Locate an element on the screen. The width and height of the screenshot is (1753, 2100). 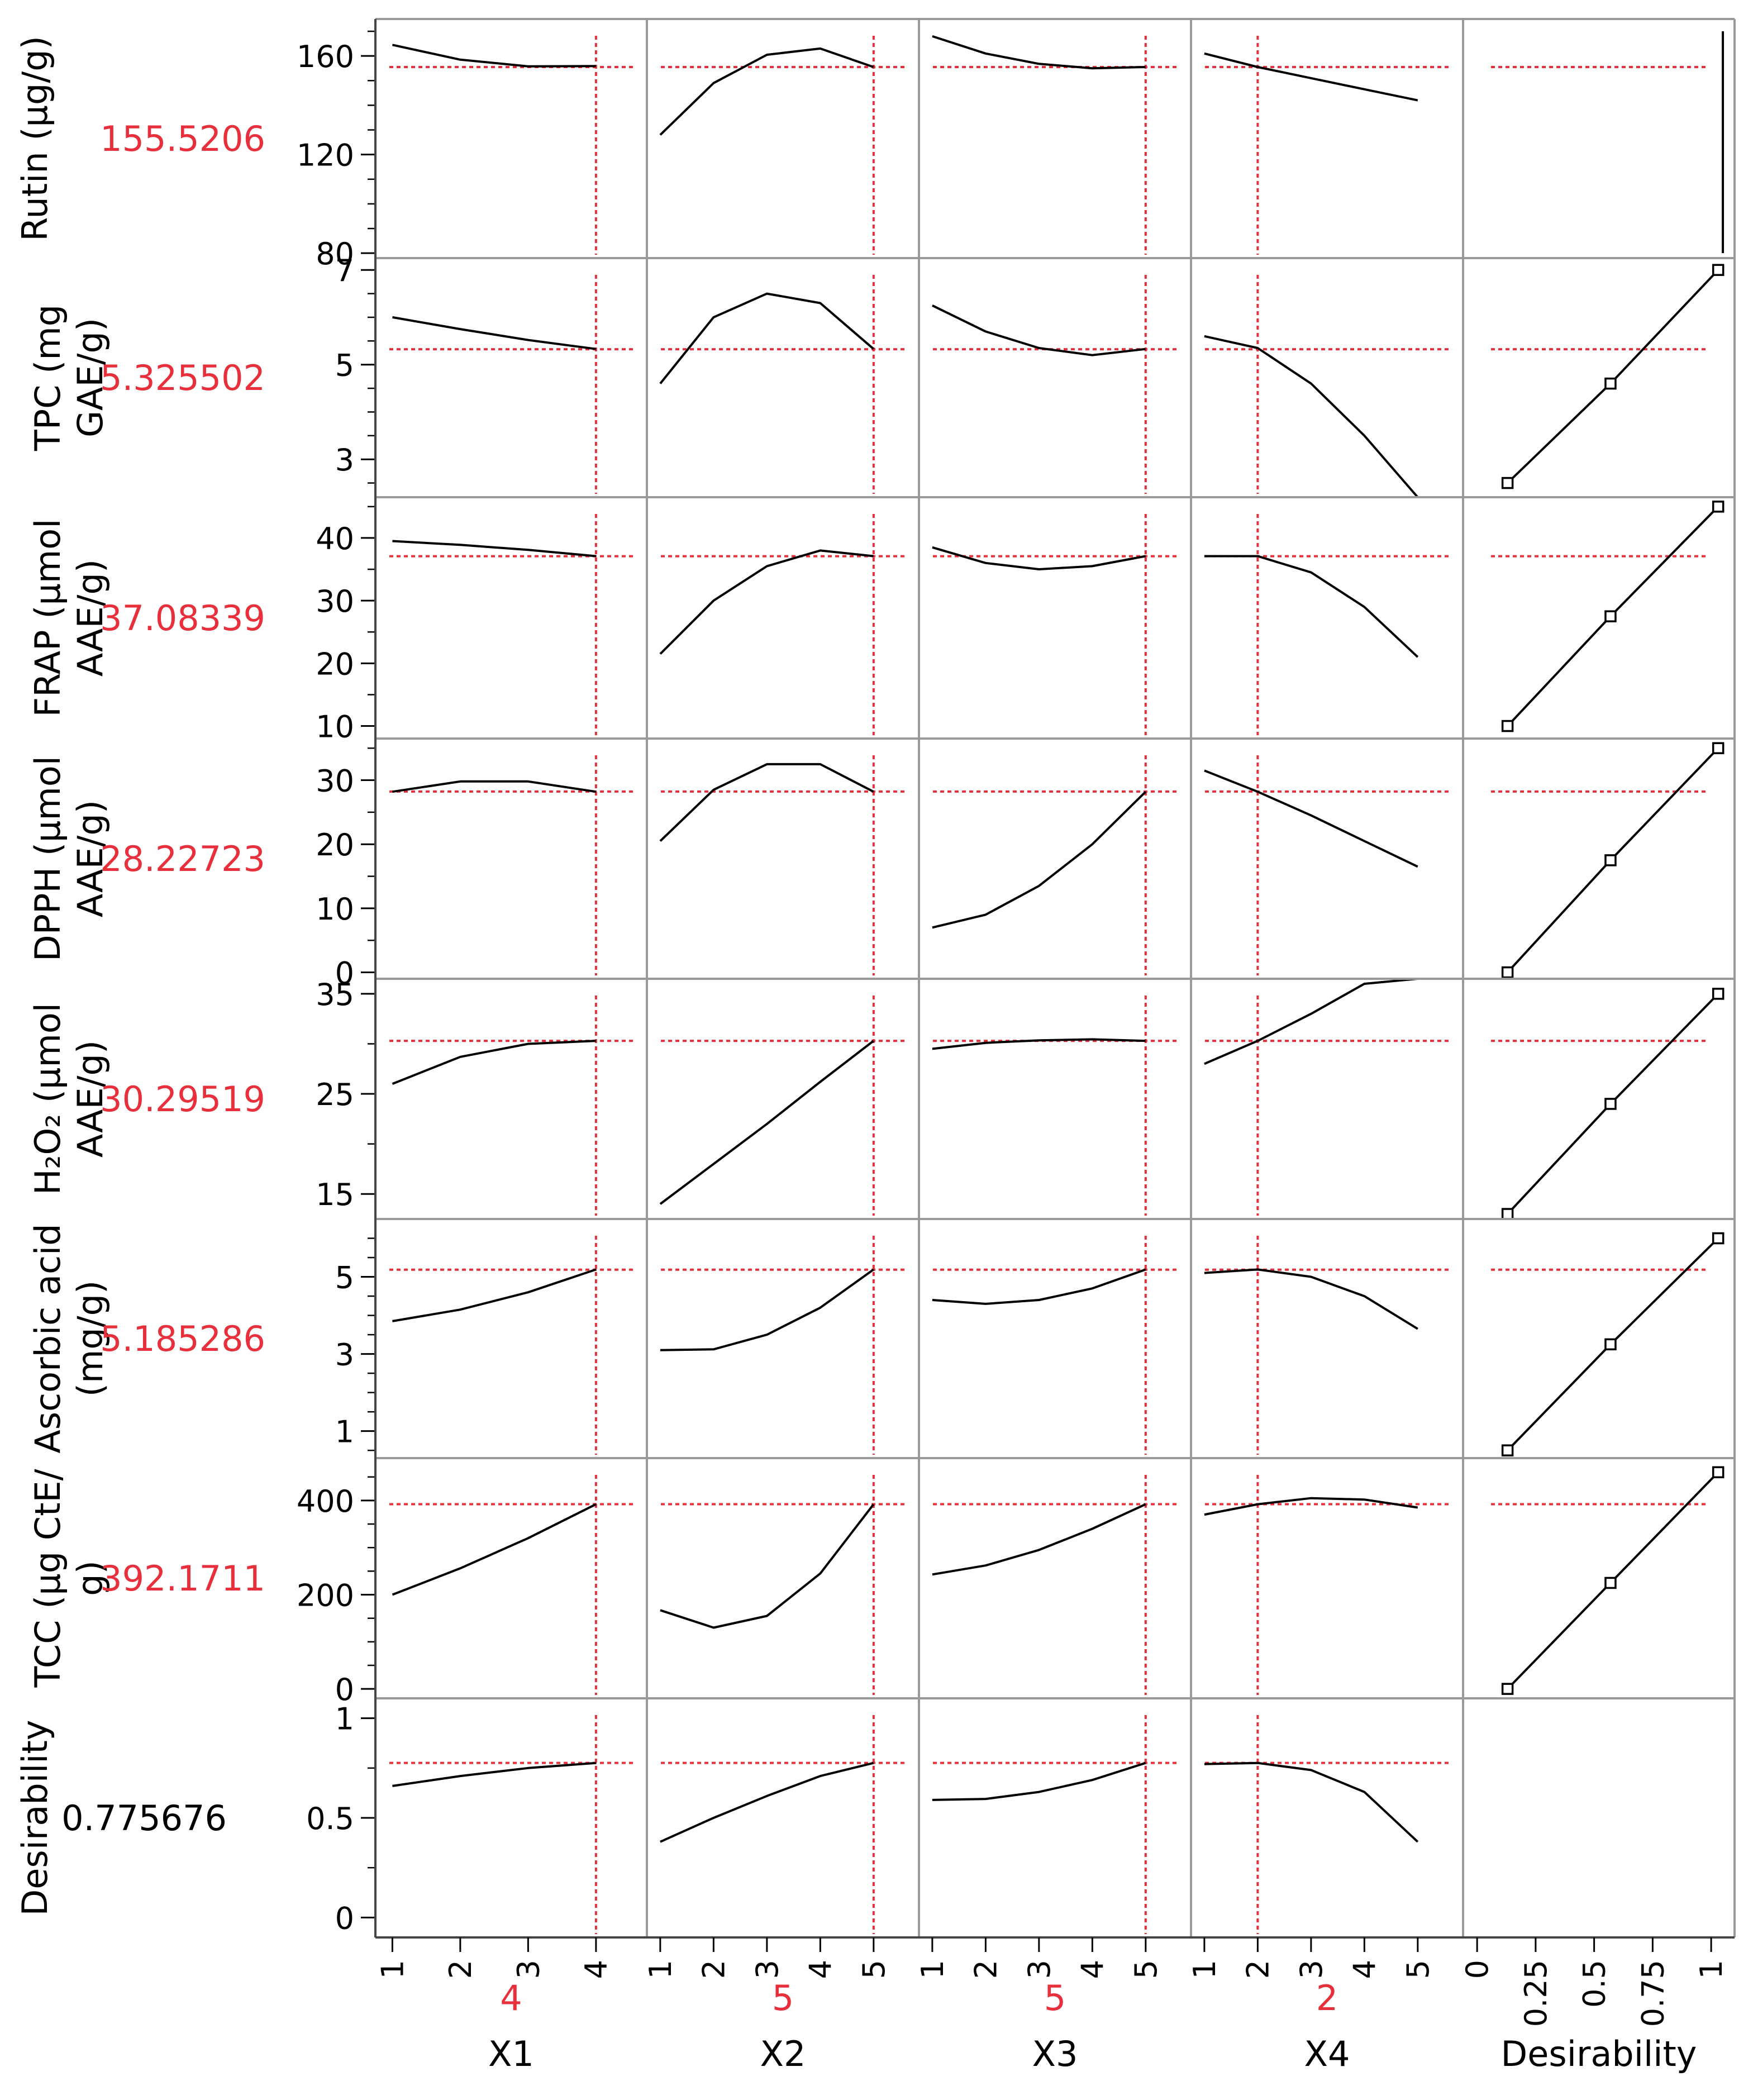
response-row-4: DPPH (µmolAAE/g)28.22723 0 10 20 30 is located at coordinates (876, 866).